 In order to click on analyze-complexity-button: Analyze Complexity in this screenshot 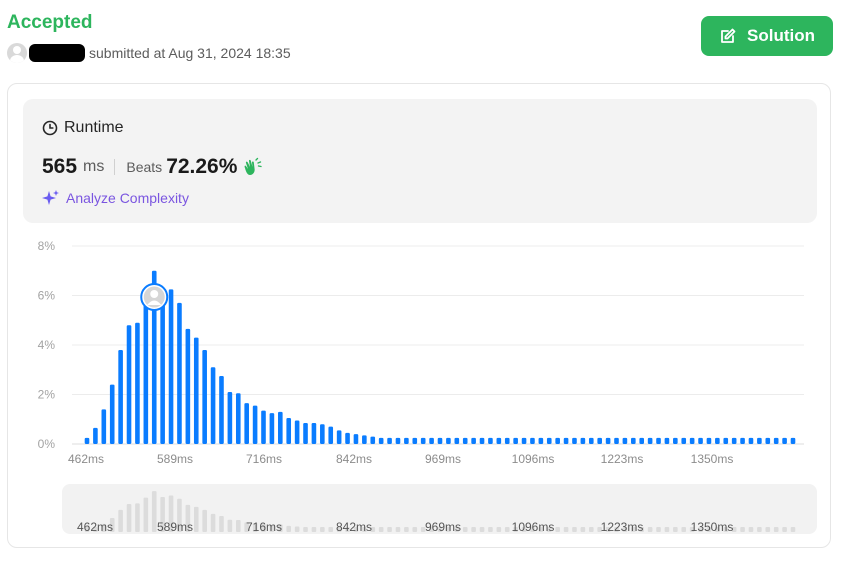, I will do `click(115, 198)`.